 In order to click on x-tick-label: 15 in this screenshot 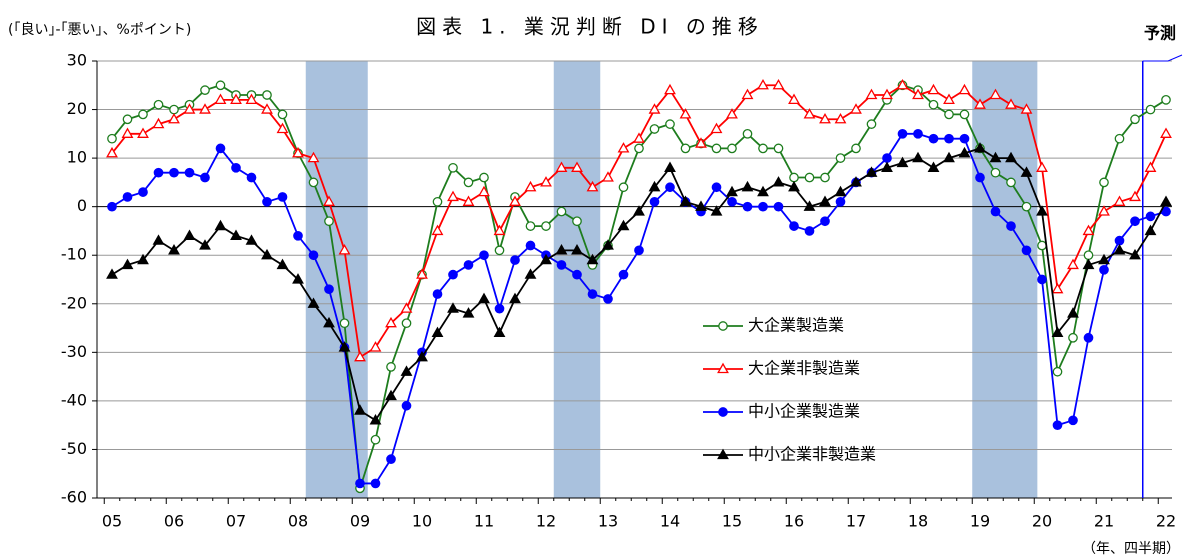, I will do `click(732, 521)`.